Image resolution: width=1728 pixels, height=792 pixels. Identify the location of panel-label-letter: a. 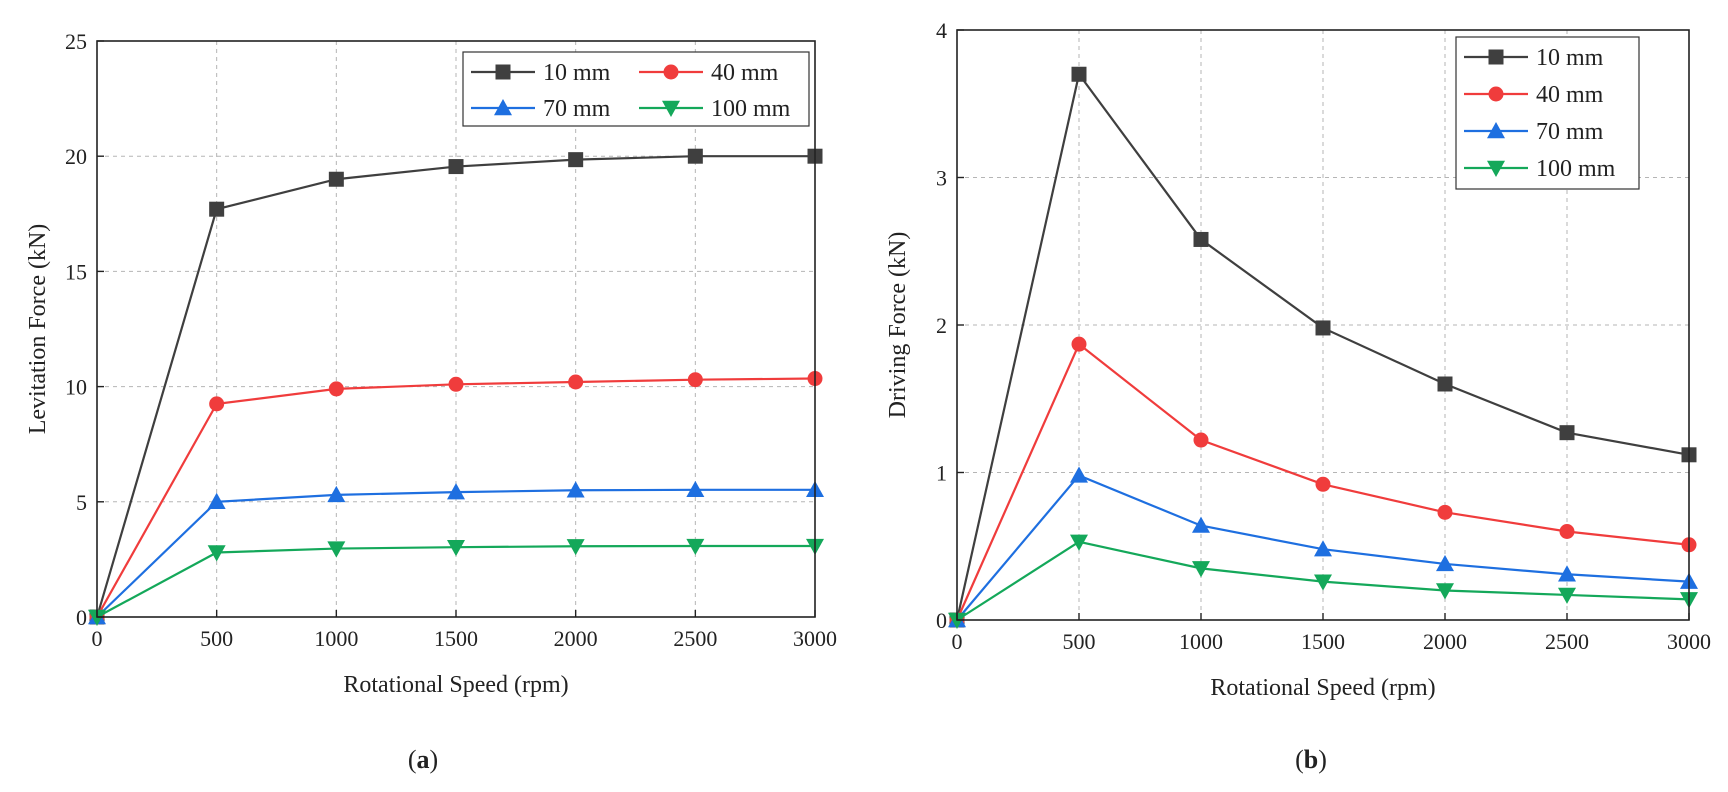
(423, 759).